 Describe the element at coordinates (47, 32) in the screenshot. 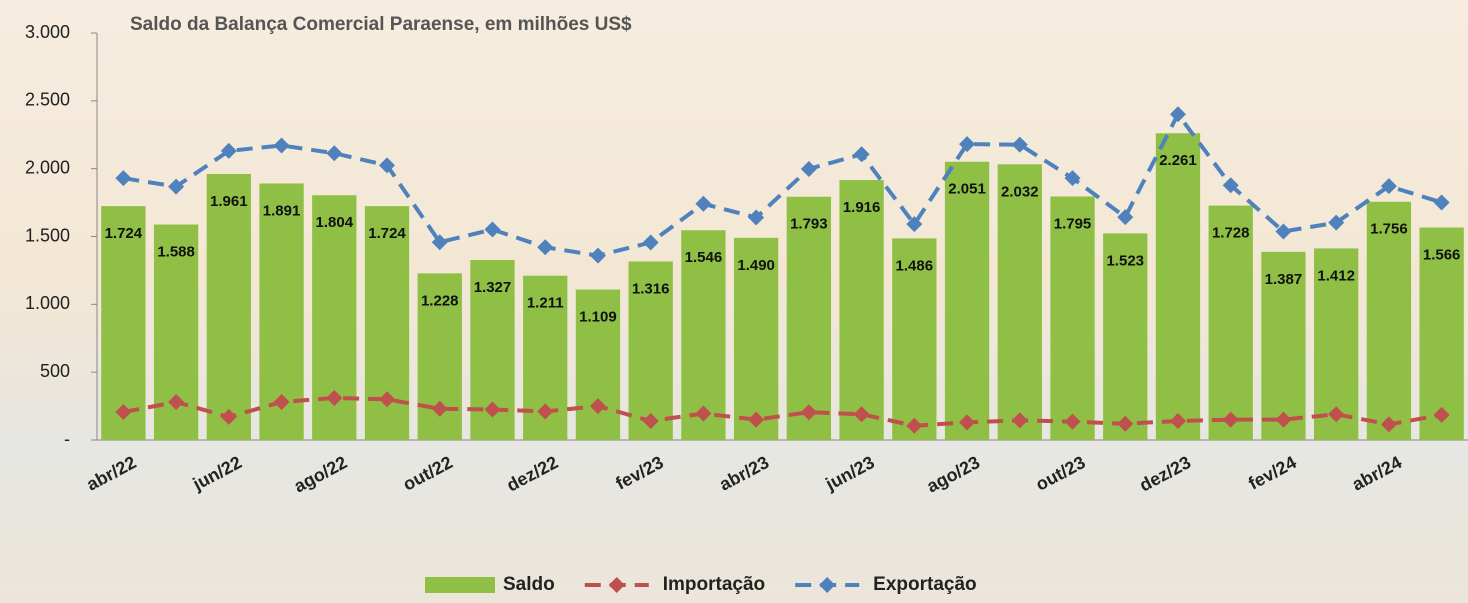

I see `y-tick-label: 3.000` at that location.